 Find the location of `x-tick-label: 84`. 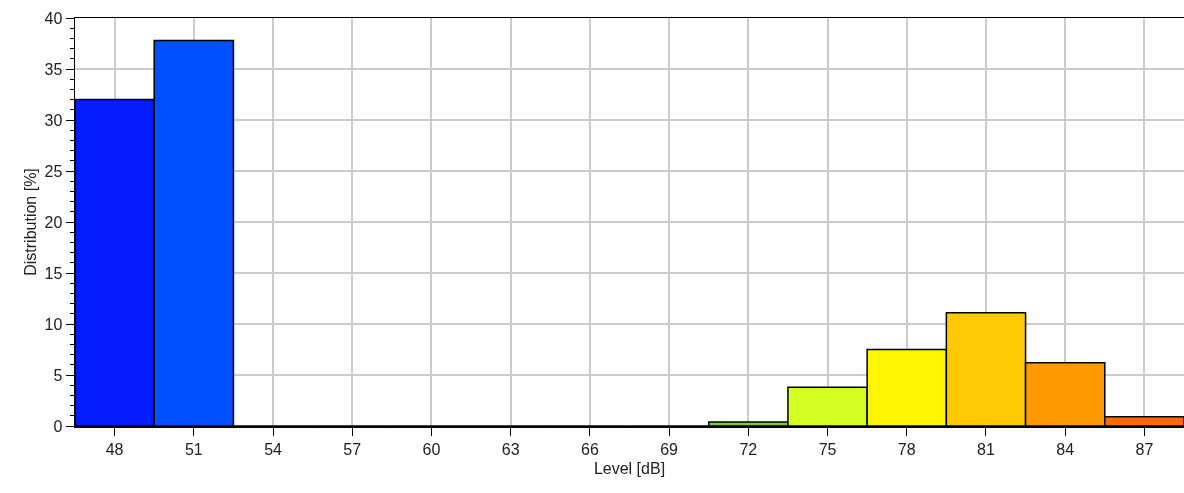

x-tick-label: 84 is located at coordinates (1065, 449).